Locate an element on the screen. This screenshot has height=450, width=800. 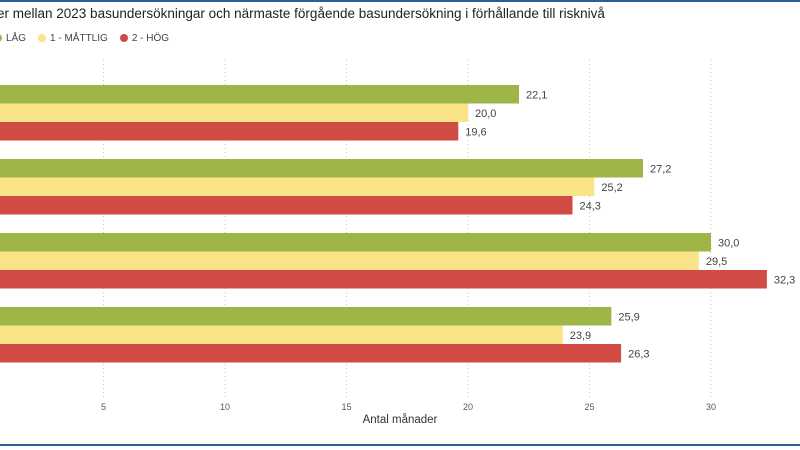
data-label-3-group-1: 19,6 is located at coordinates (475, 132).